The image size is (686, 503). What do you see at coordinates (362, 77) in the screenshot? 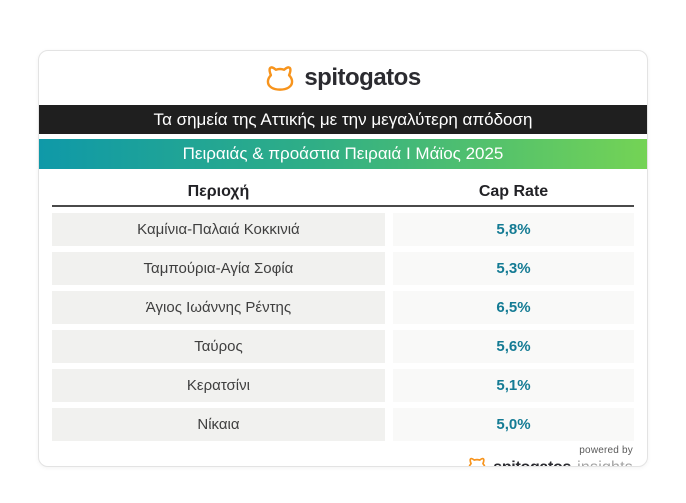
I see `brand-logo-text: spitogatos` at bounding box center [362, 77].